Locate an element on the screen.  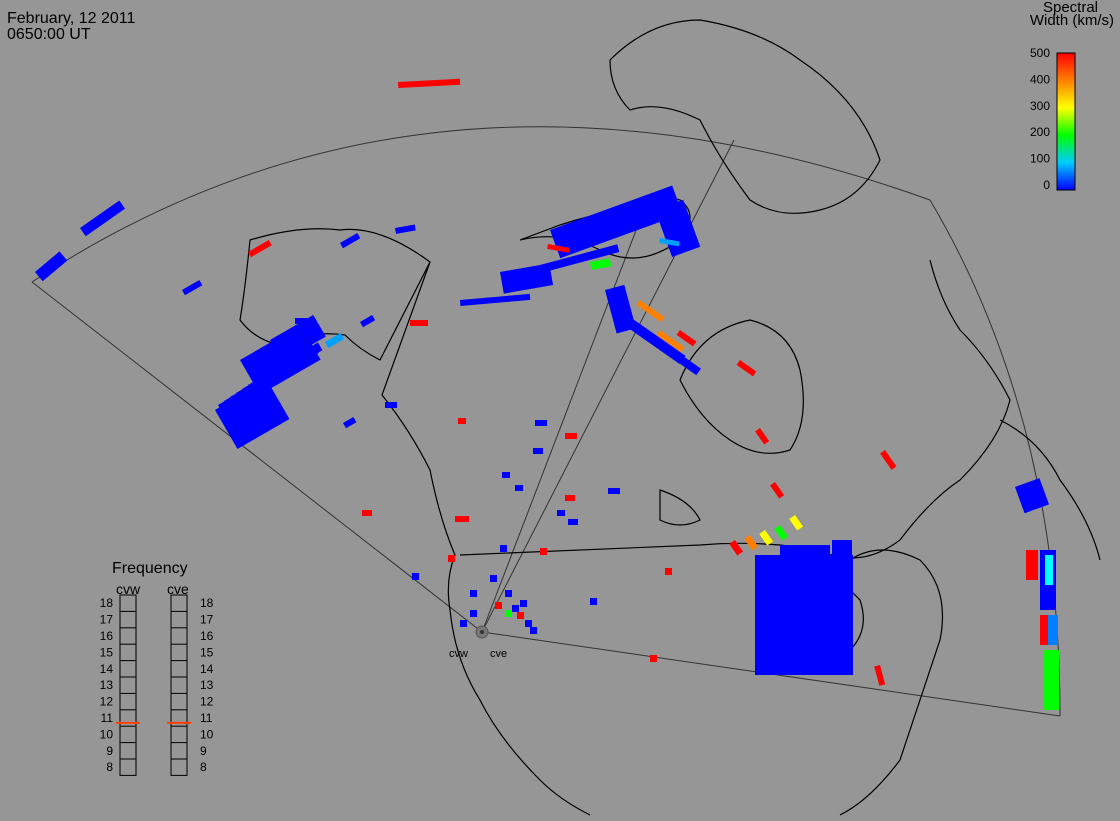
frequency-scale-label-left: 11 is located at coordinates (107, 718).